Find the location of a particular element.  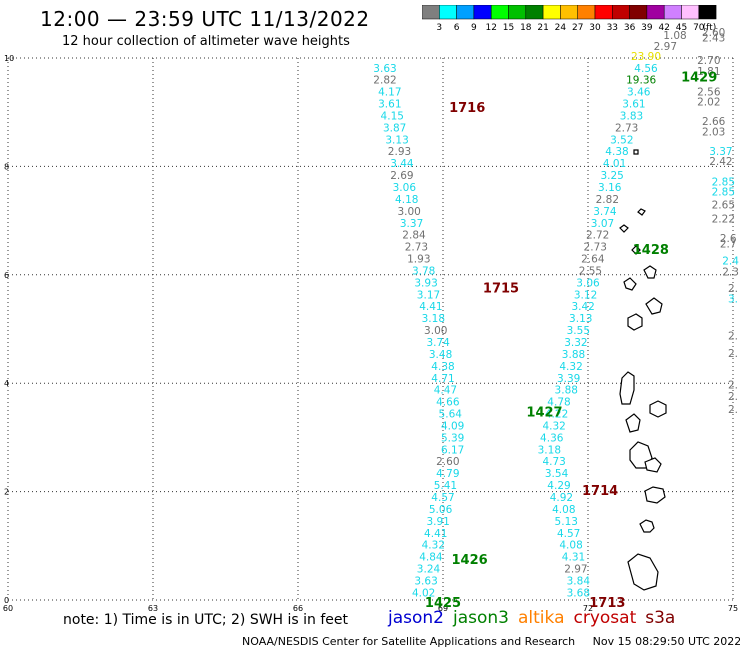

wave-height-label: 3.39 is located at coordinates (568, 379).